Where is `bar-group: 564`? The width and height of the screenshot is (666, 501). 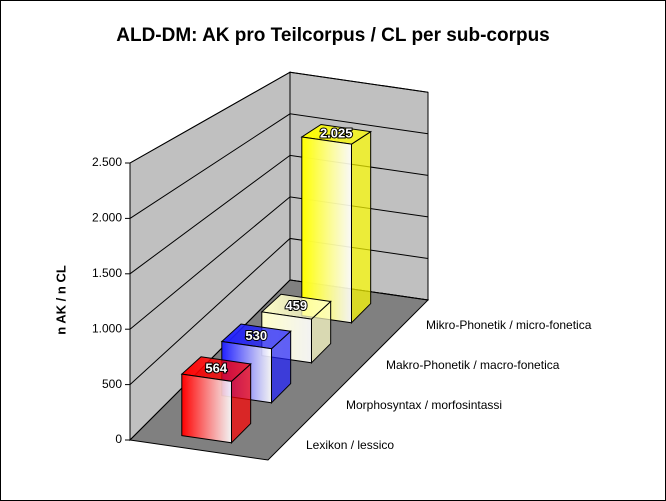 bar-group: 564 is located at coordinates (216, 400).